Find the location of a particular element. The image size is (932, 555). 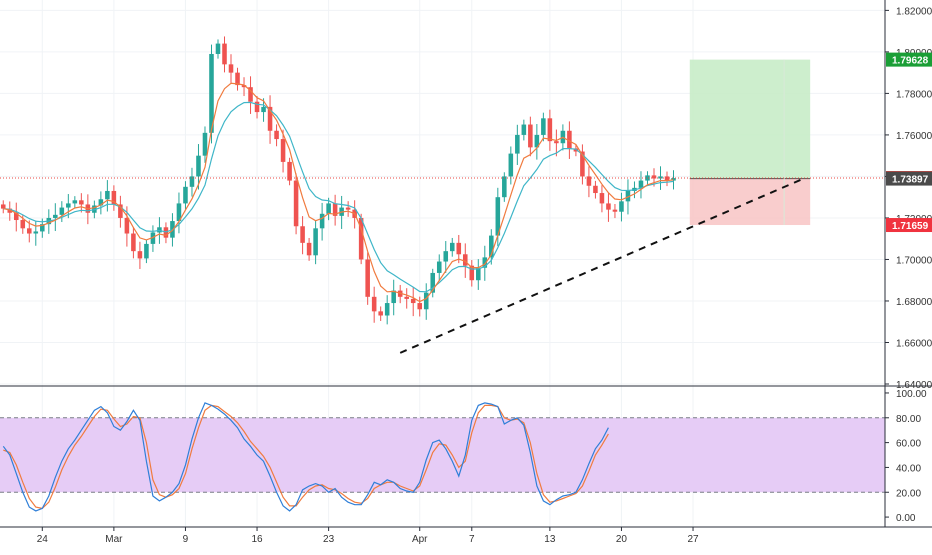

price-tick-label: 1.82000 is located at coordinates (914, 11).